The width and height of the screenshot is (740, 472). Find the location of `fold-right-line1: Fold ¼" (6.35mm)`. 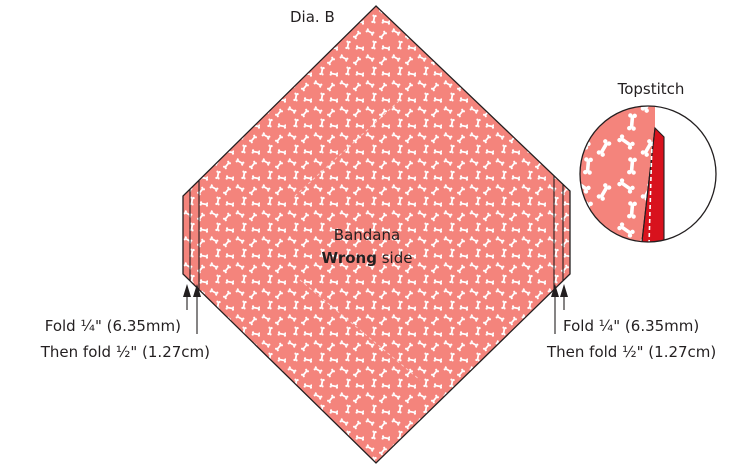

fold-right-line1: Fold ¼" (6.35mm) is located at coordinates (631, 326).